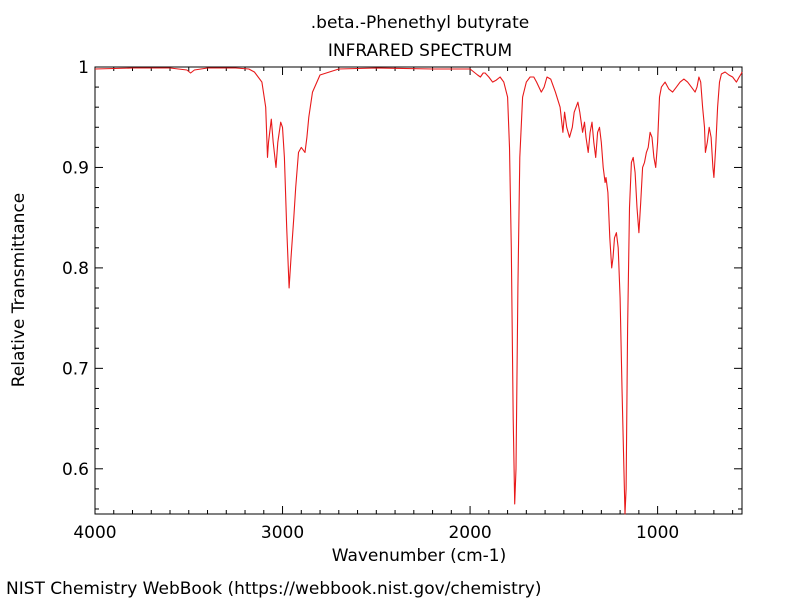  What do you see at coordinates (83, 68) in the screenshot?
I see `y-tick-label: 1` at bounding box center [83, 68].